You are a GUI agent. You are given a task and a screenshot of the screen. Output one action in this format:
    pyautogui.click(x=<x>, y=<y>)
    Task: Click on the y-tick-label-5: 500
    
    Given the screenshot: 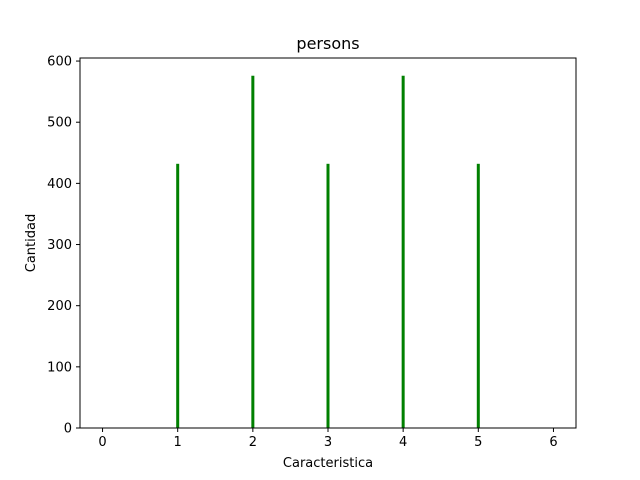 What is the action you would take?
    pyautogui.click(x=59, y=123)
    